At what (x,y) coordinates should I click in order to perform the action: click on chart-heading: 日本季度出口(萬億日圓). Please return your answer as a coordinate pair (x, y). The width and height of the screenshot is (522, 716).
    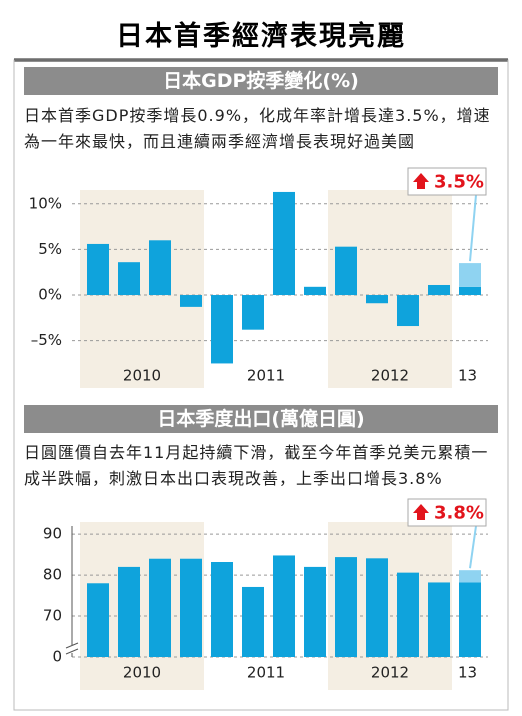
    Looking at the image, I should click on (261, 419).